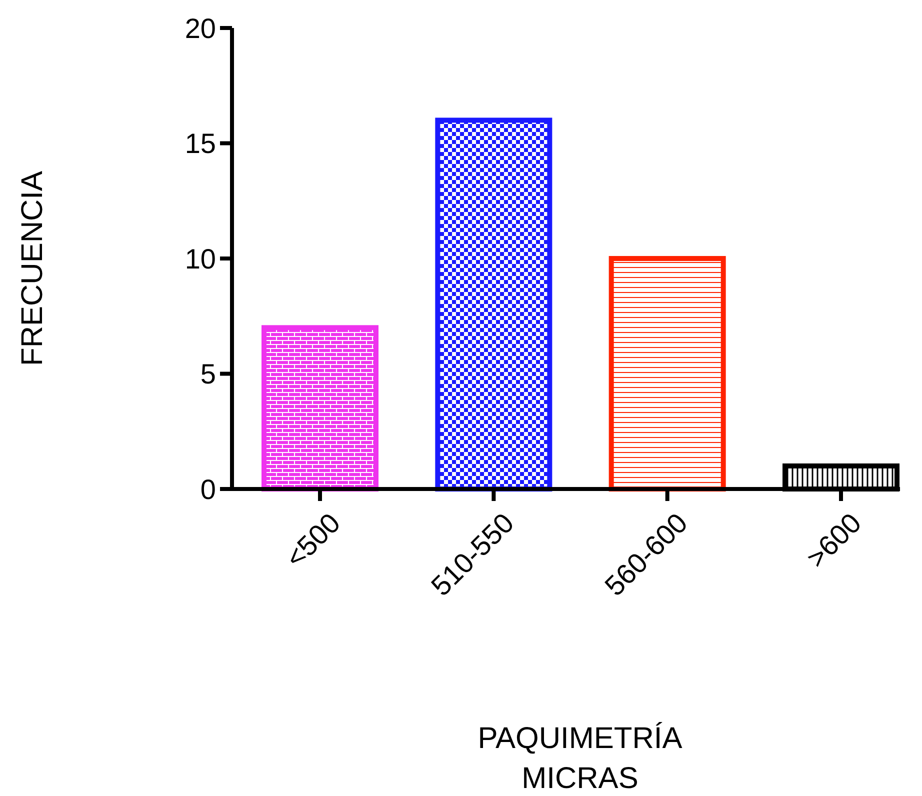 This screenshot has height=796, width=922. What do you see at coordinates (580, 758) in the screenshot?
I see `x-axis-title: PAQUIMETRÍA MICRAS` at bounding box center [580, 758].